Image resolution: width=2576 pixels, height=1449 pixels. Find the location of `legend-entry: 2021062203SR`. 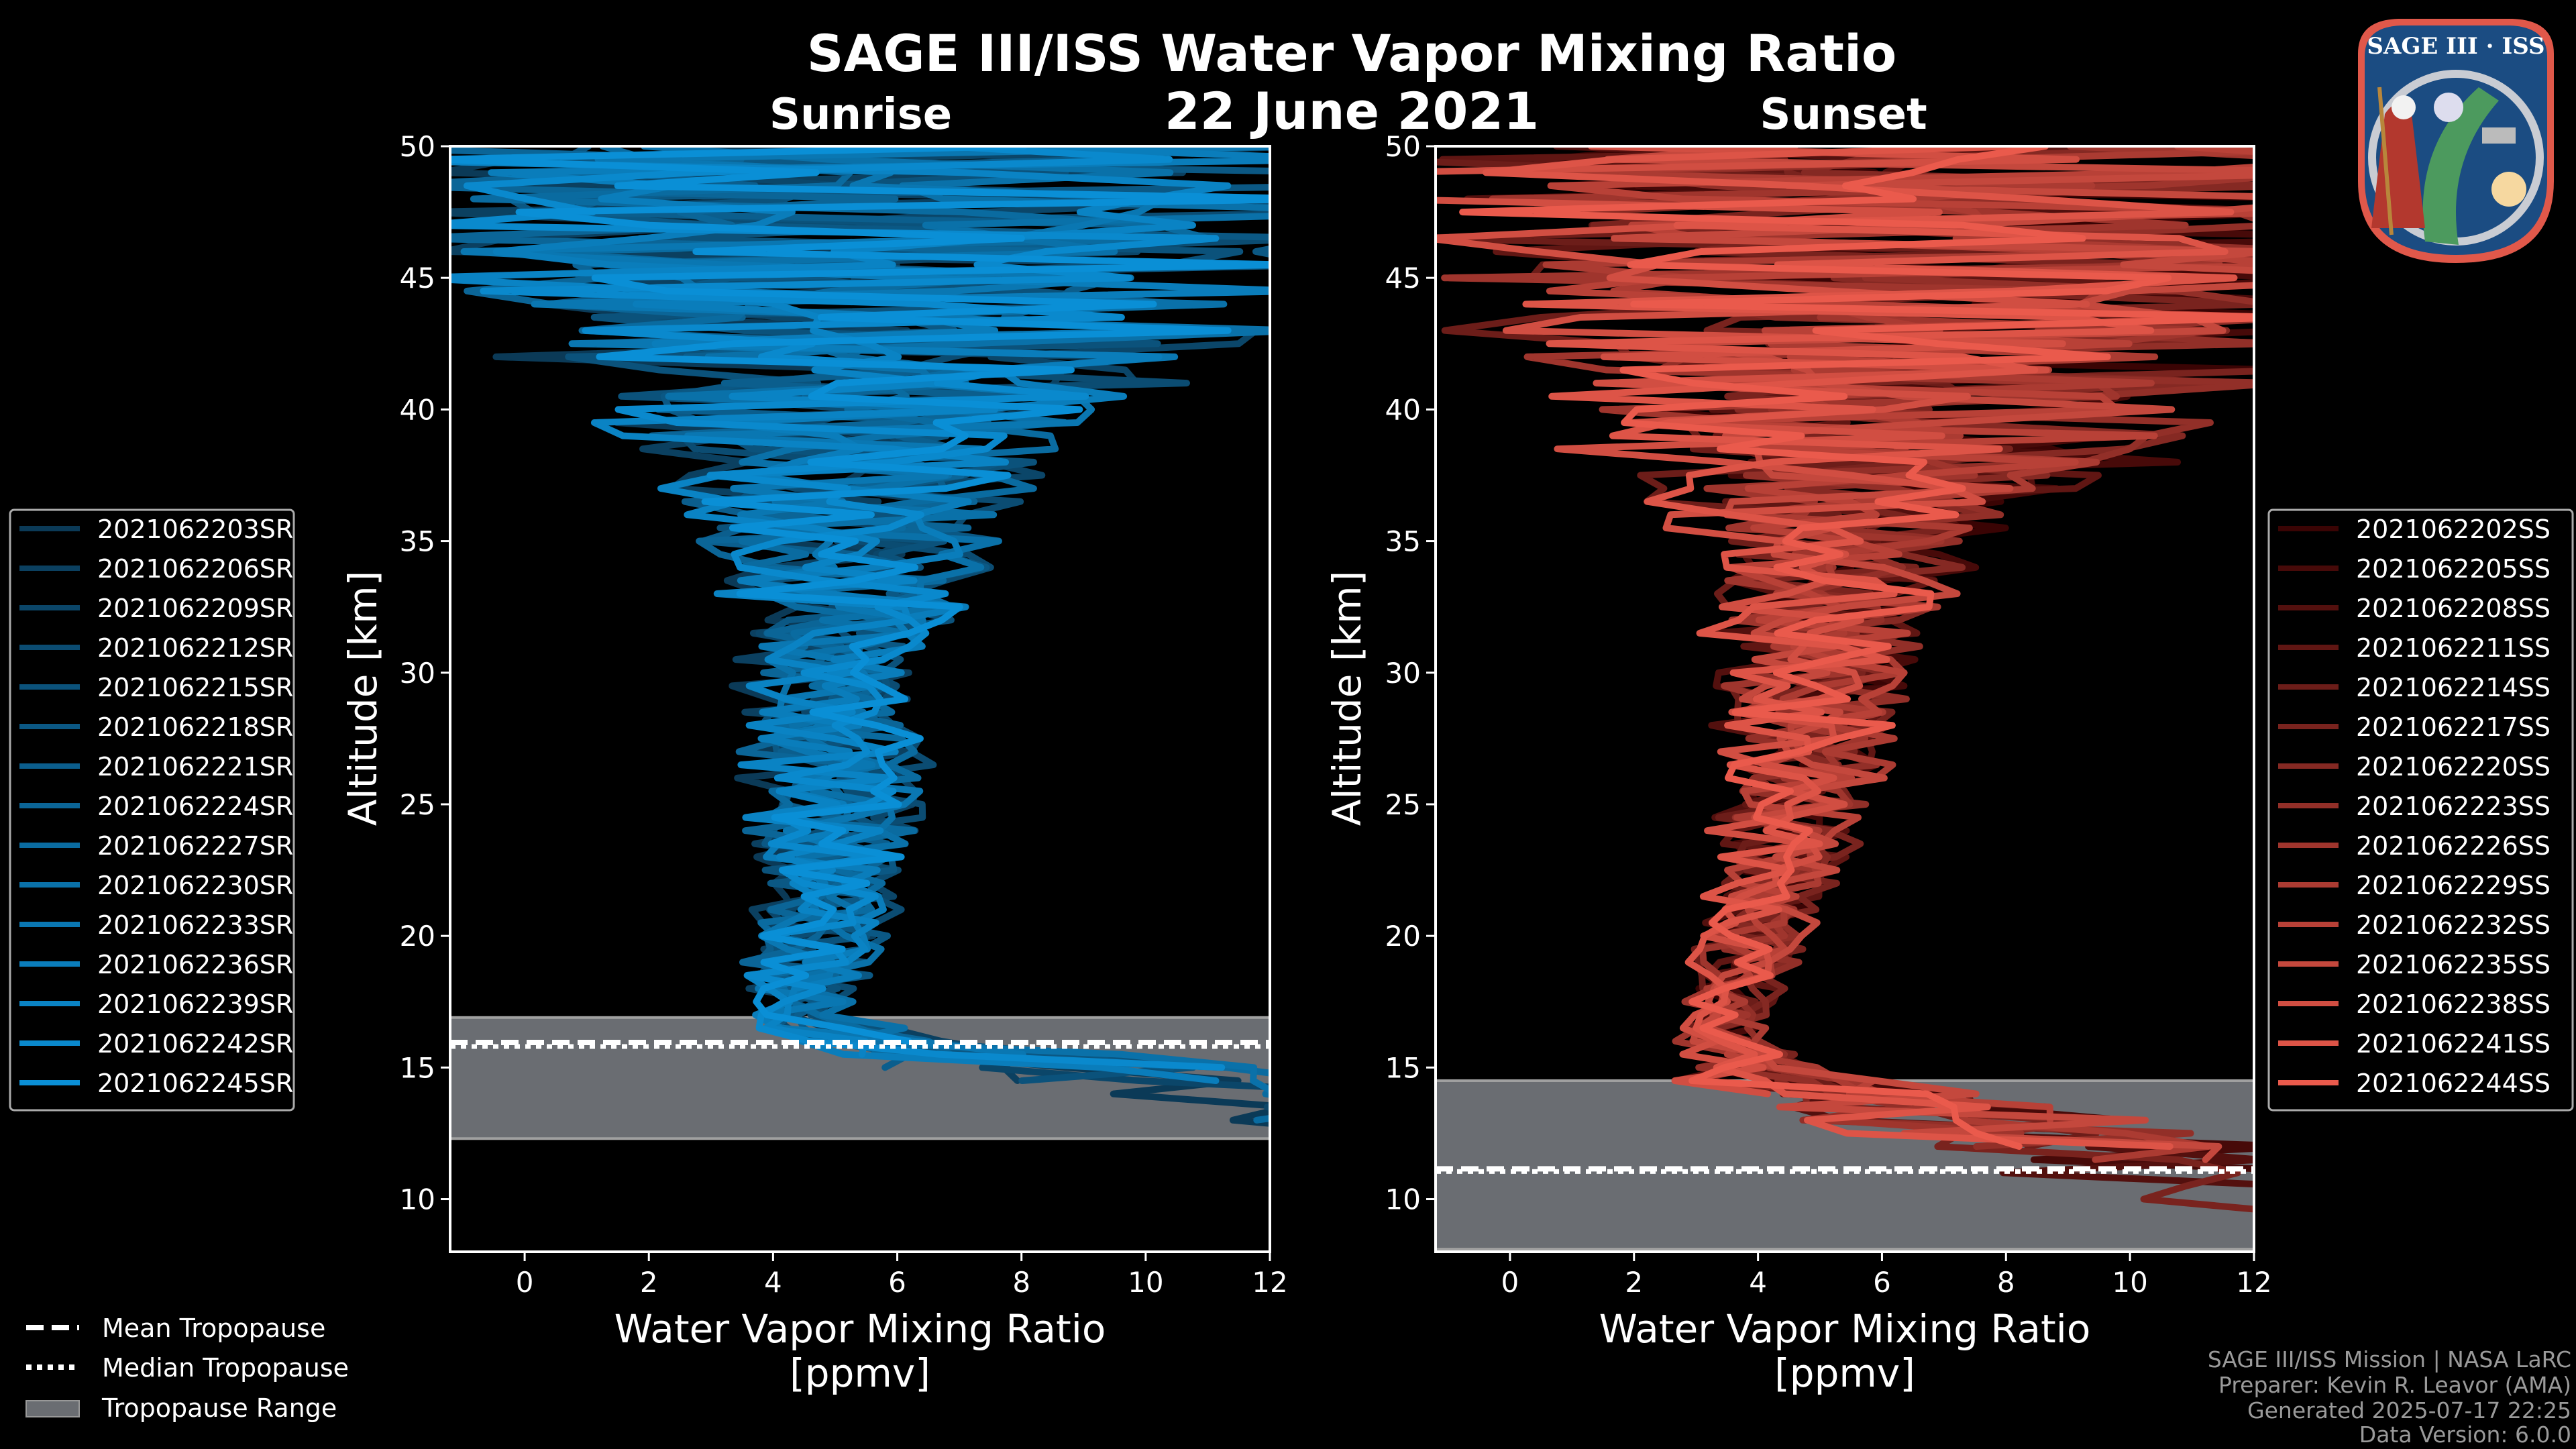

legend-entry: 2021062203SR is located at coordinates (195, 529).